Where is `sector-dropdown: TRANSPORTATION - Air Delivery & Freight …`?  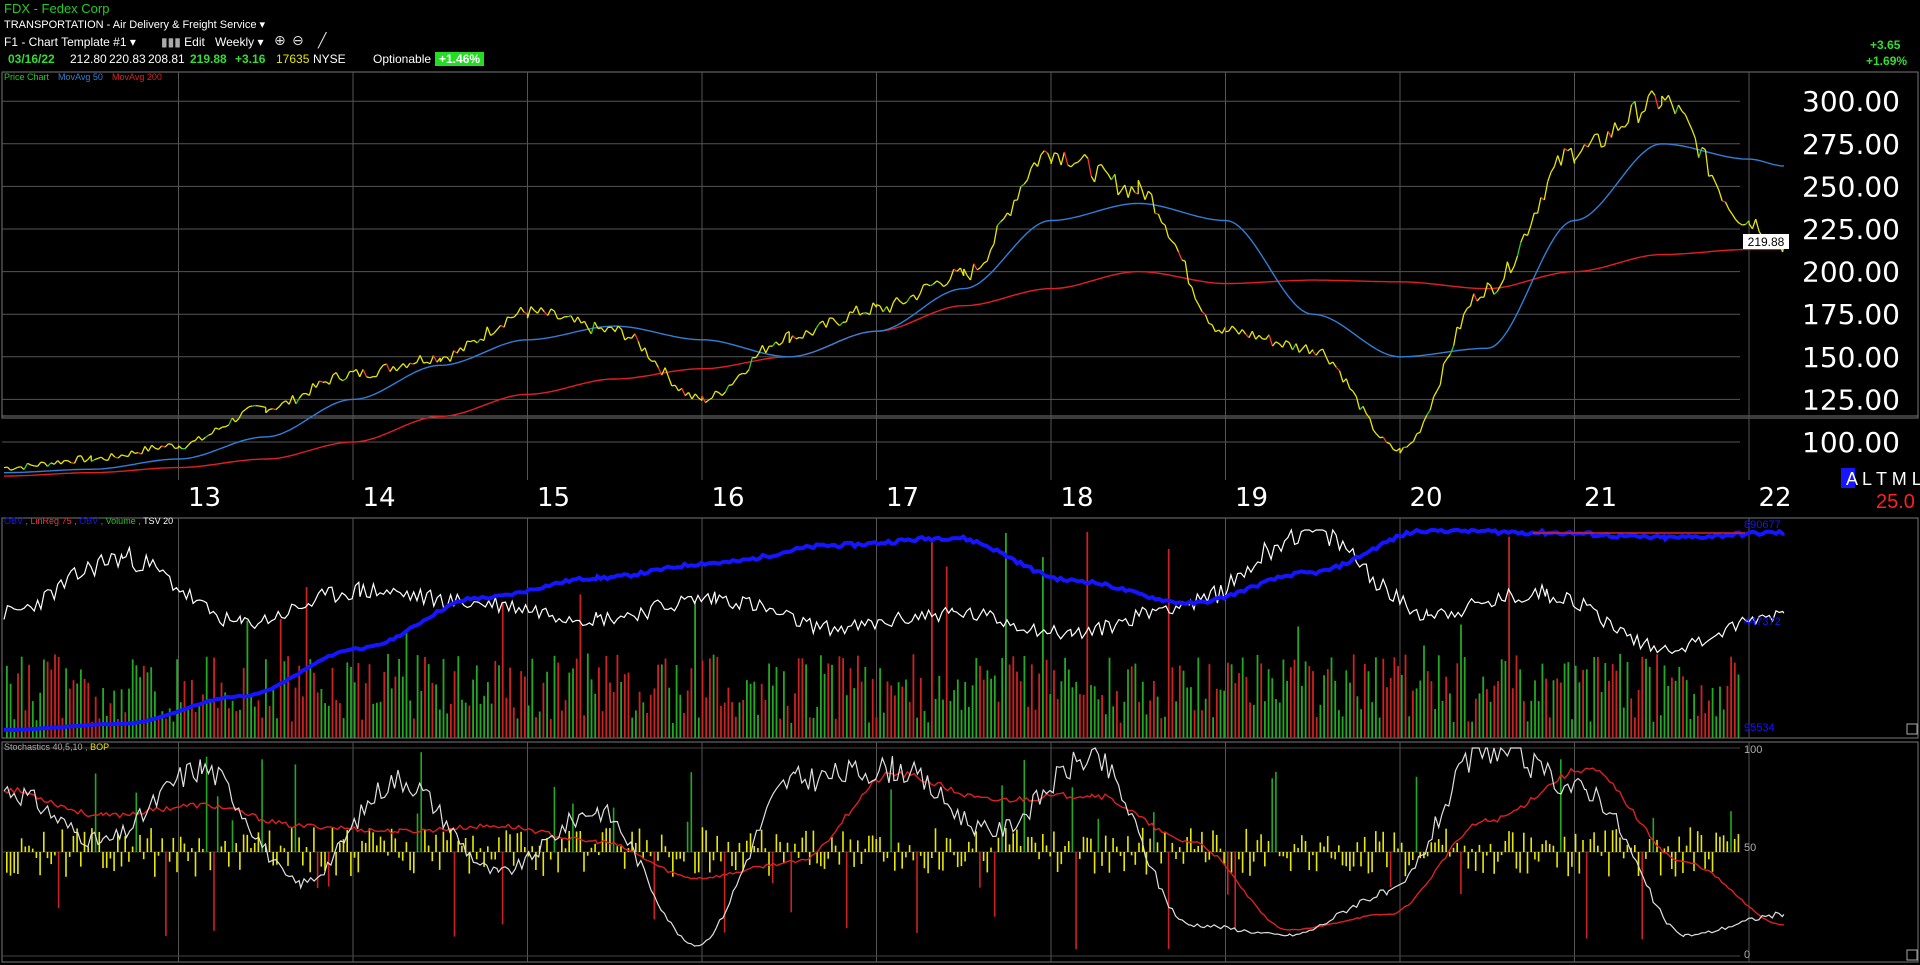
sector-dropdown: TRANSPORTATION - Air Delivery & Freight … is located at coordinates (134, 25).